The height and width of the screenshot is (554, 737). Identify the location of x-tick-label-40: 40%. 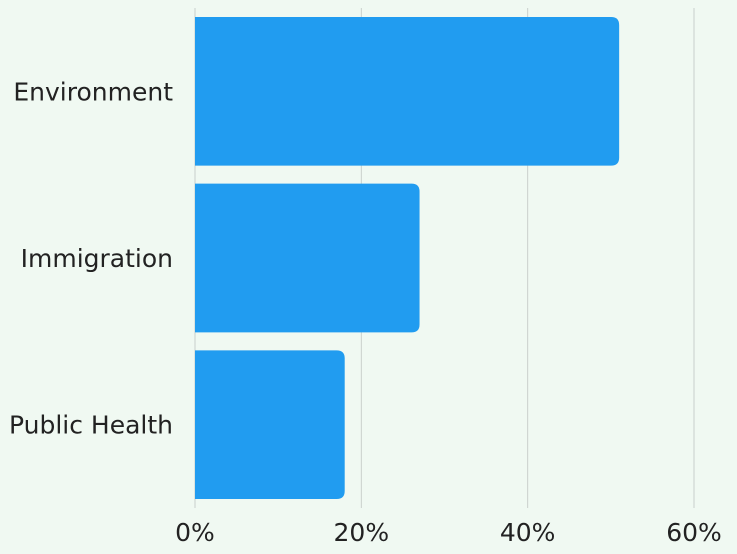
(528, 532).